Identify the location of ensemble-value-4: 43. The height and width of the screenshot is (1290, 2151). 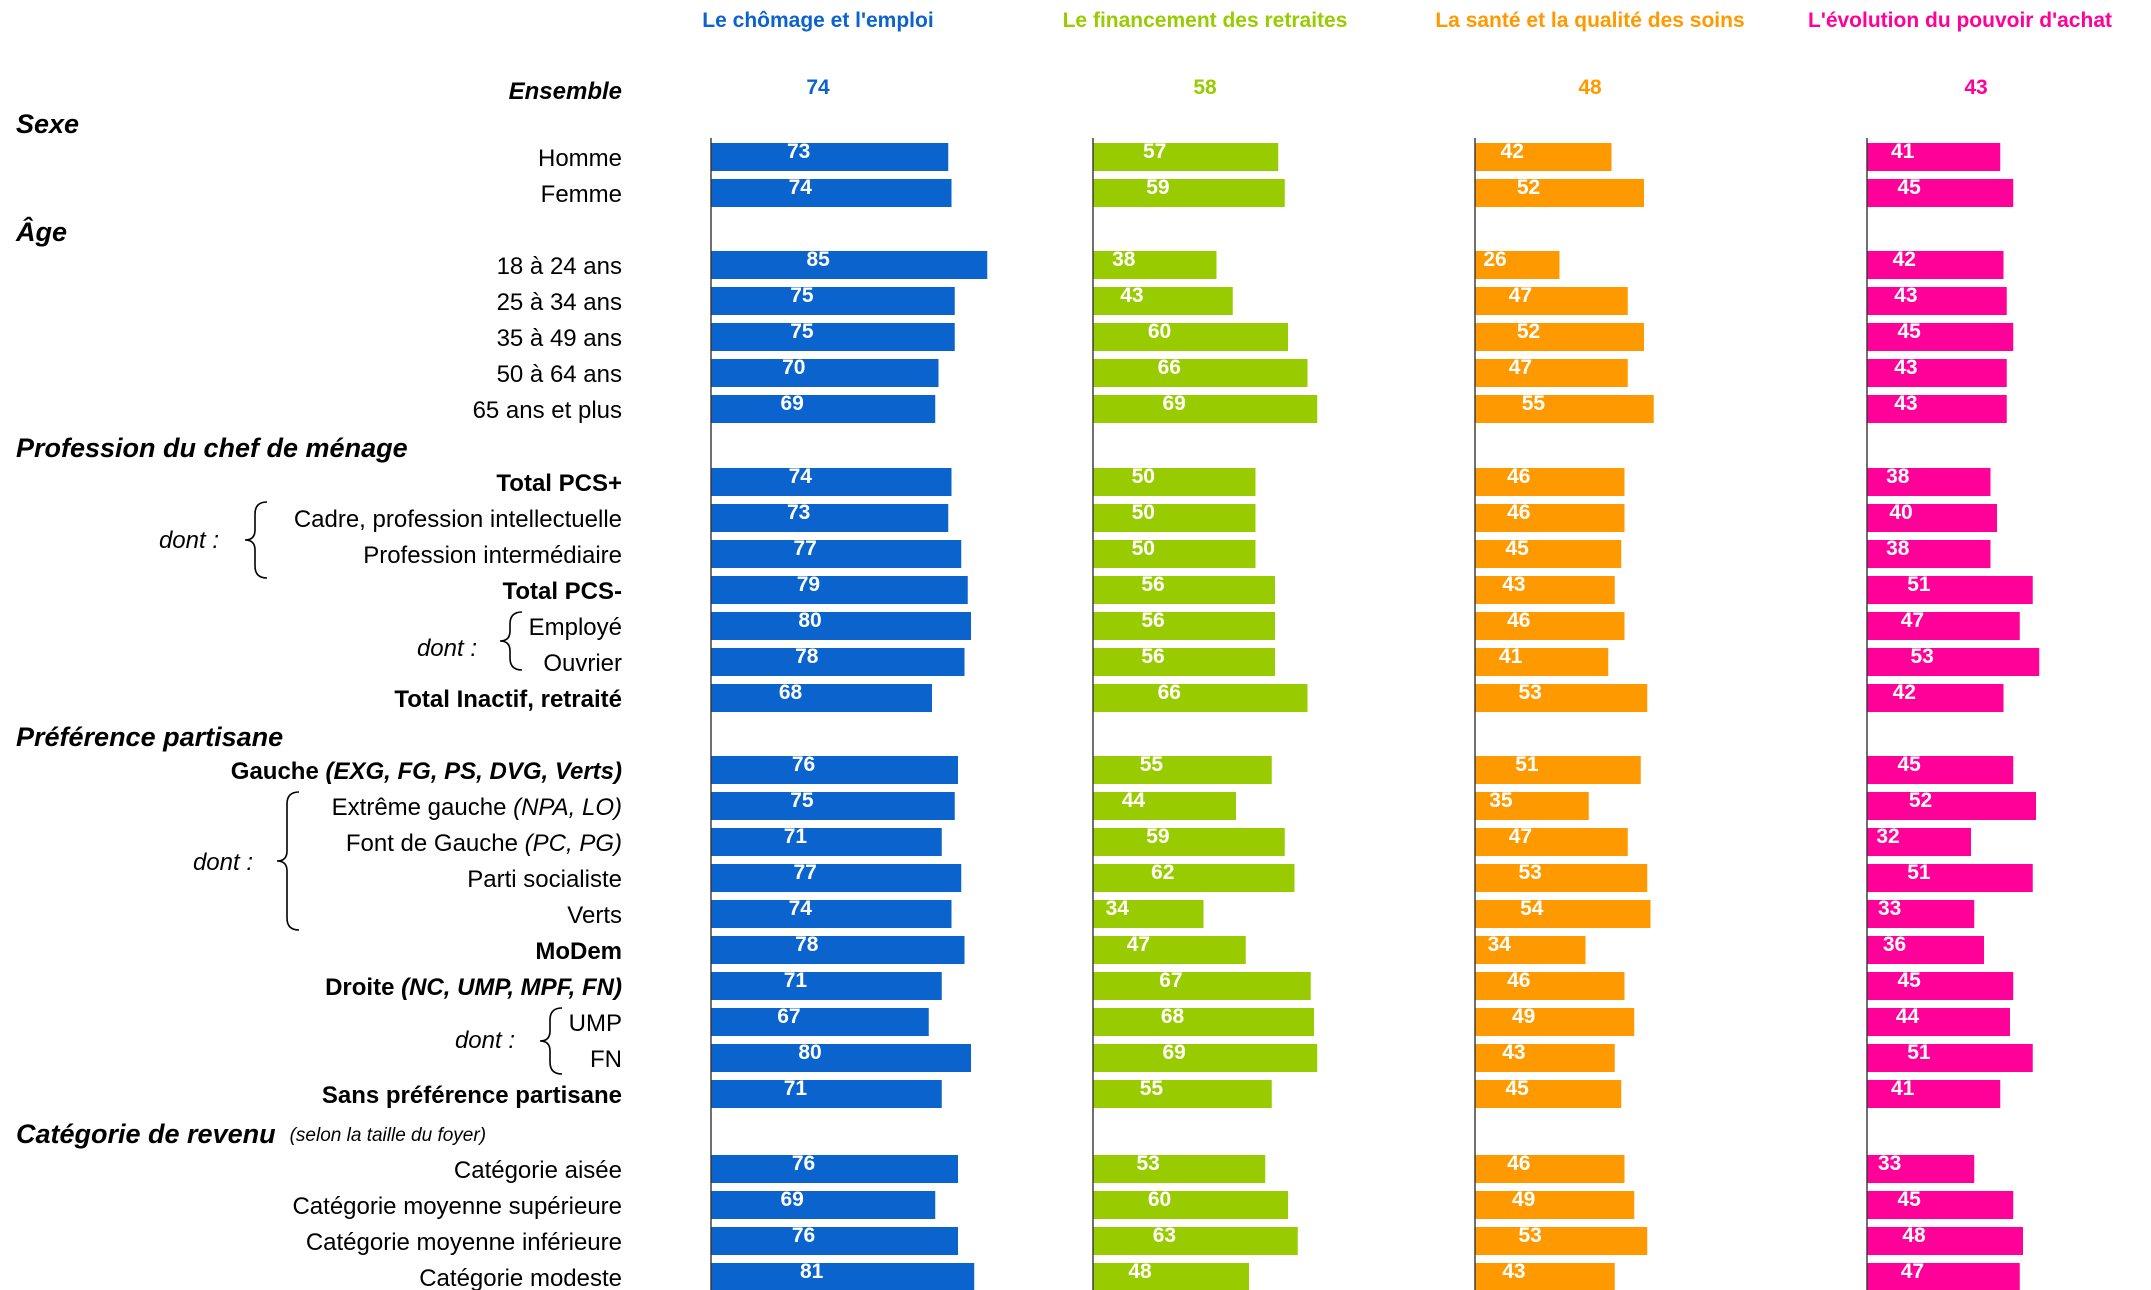
(1975, 87).